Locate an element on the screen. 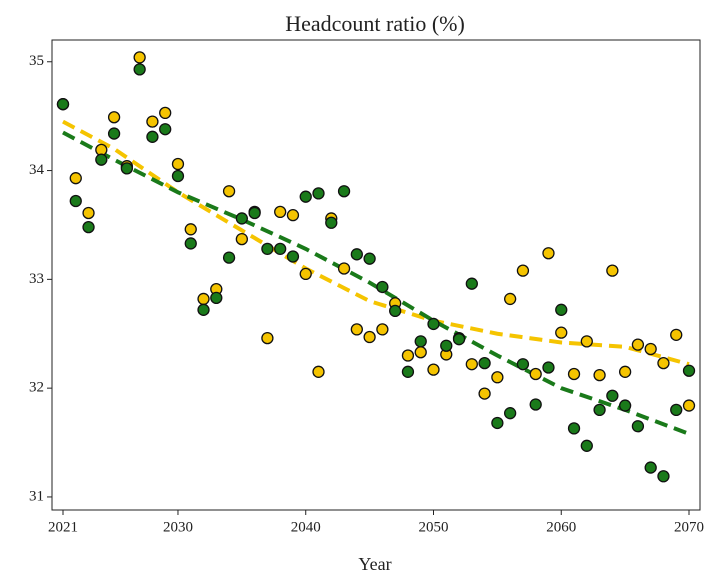 Image resolution: width=708 pixels, height=576 pixels. x-tick-label: 2050 is located at coordinates (433, 527).